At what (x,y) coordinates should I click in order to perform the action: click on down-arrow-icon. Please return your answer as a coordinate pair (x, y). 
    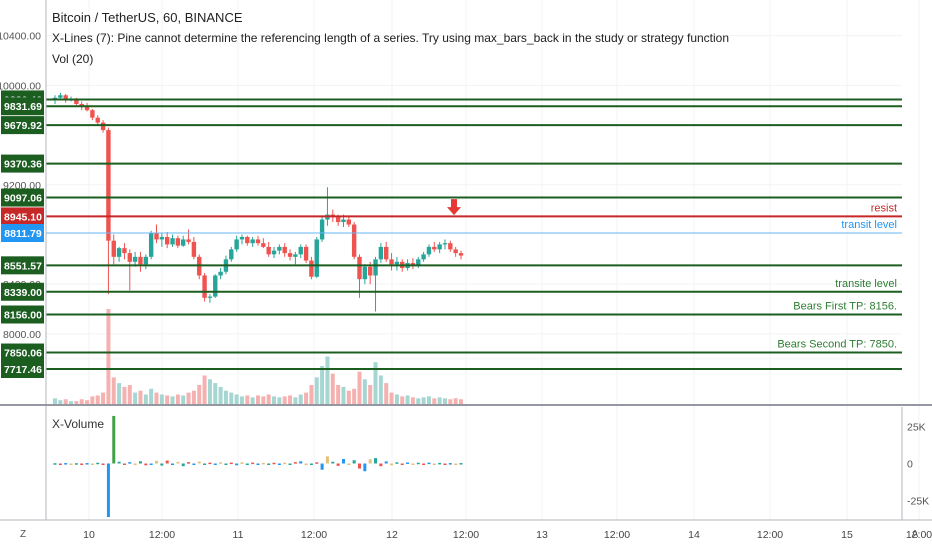
    Looking at the image, I should click on (454, 207).